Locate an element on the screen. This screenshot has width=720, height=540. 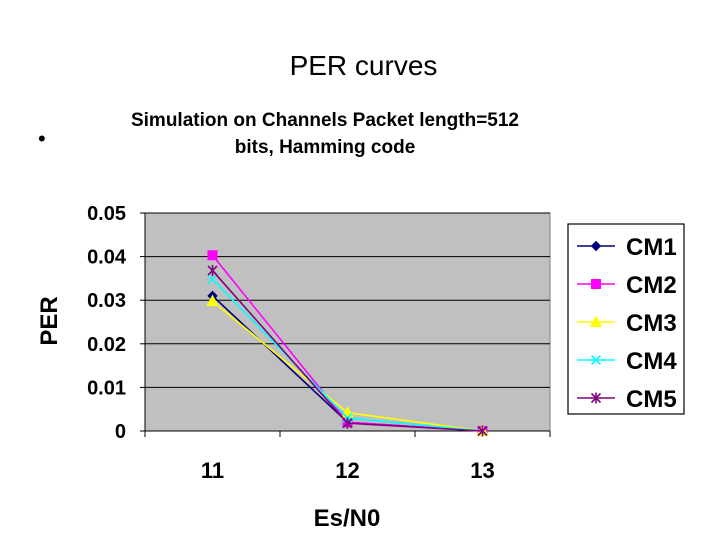
data-point-cm3 is located at coordinates (212, 300).